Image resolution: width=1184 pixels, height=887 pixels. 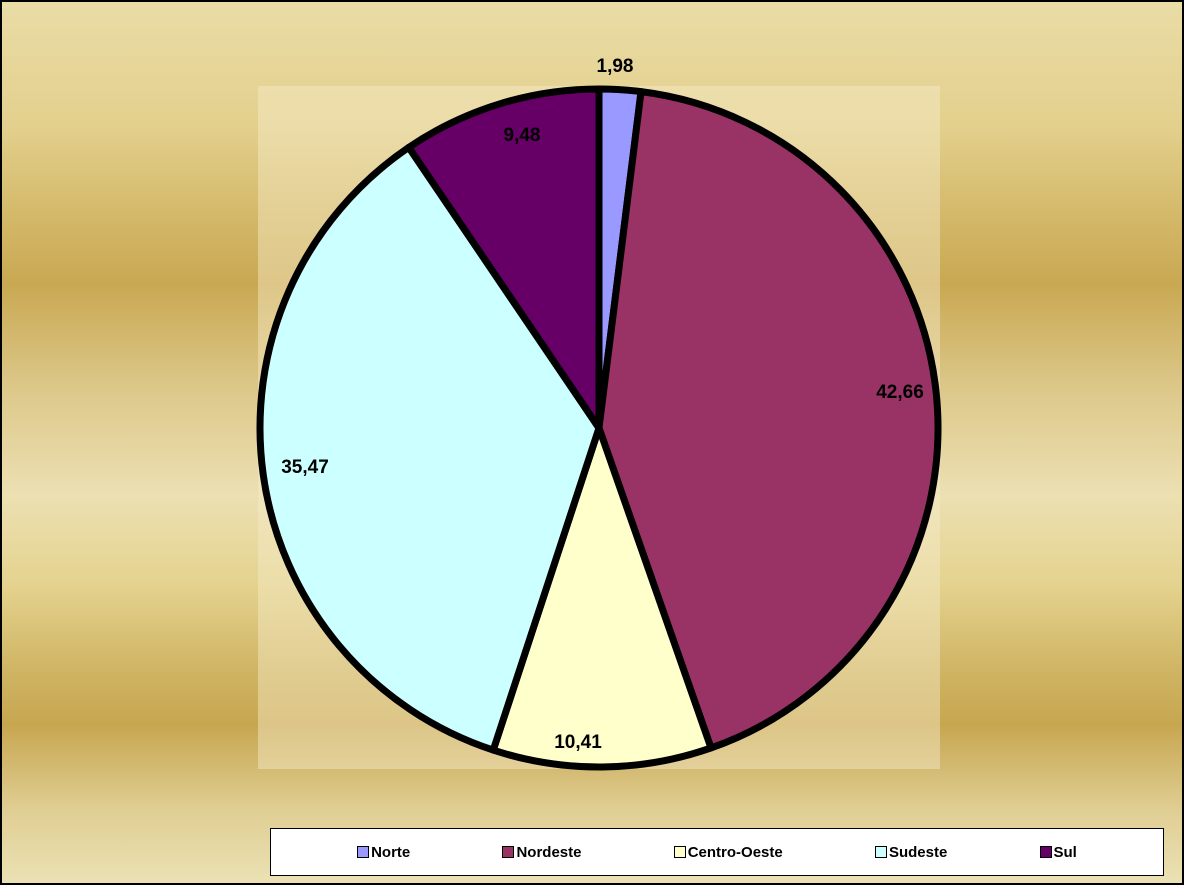 I want to click on legend-label-sul: Sul, so click(x=1065, y=852).